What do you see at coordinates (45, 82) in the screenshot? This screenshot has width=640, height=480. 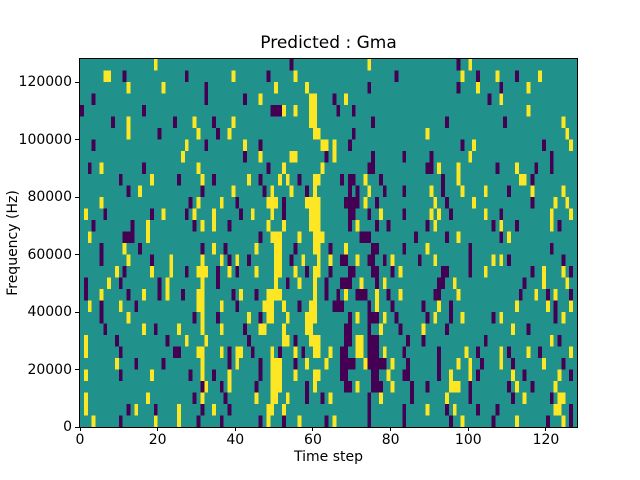 I see `y-tick-label: 120000` at bounding box center [45, 82].